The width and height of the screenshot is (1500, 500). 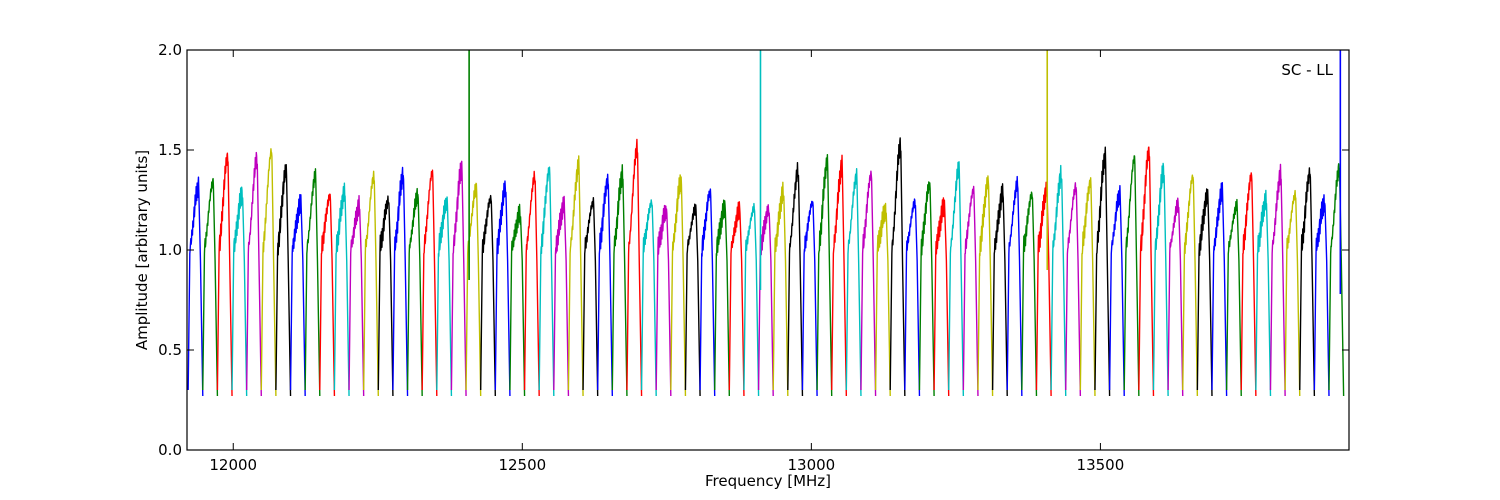 I want to click on y-axis-label: Amplitude [arbitrary units], so click(x=142, y=250).